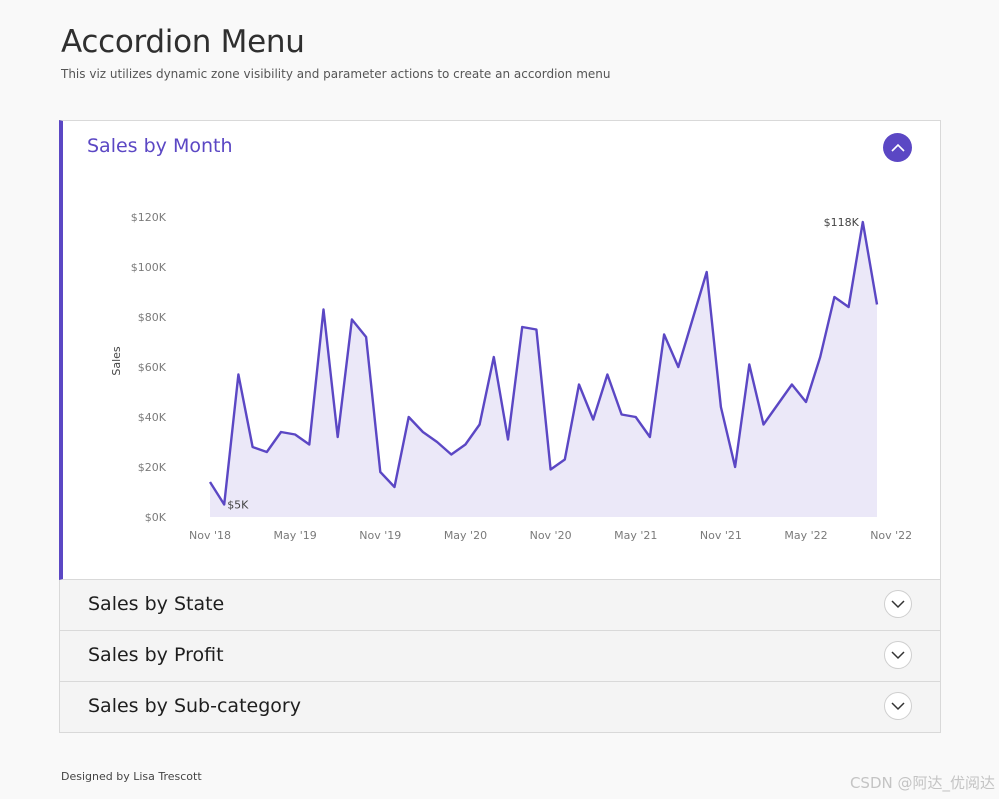 The image size is (999, 799). I want to click on accordion-panel-sales-by-profit: Sales by Profit, so click(500, 656).